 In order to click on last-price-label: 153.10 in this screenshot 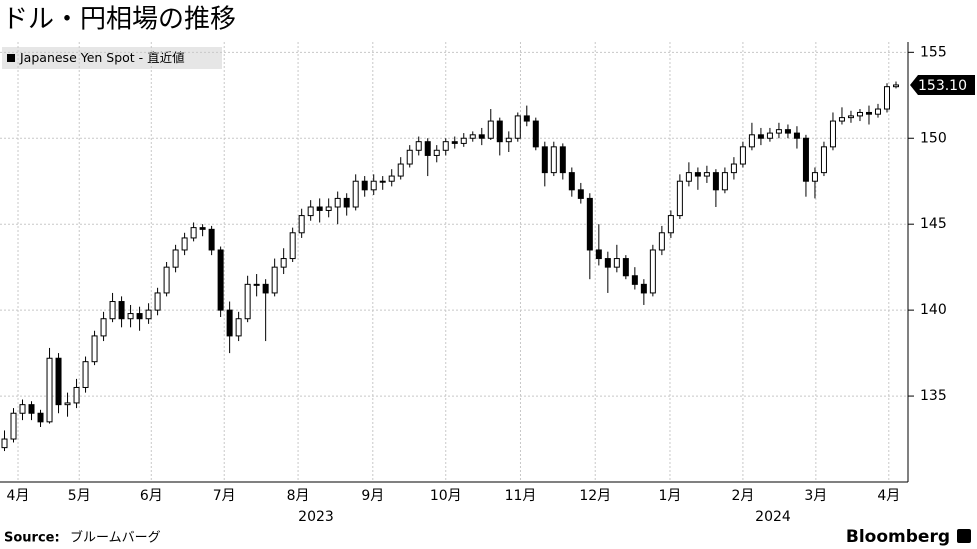, I will do `click(942, 86)`.